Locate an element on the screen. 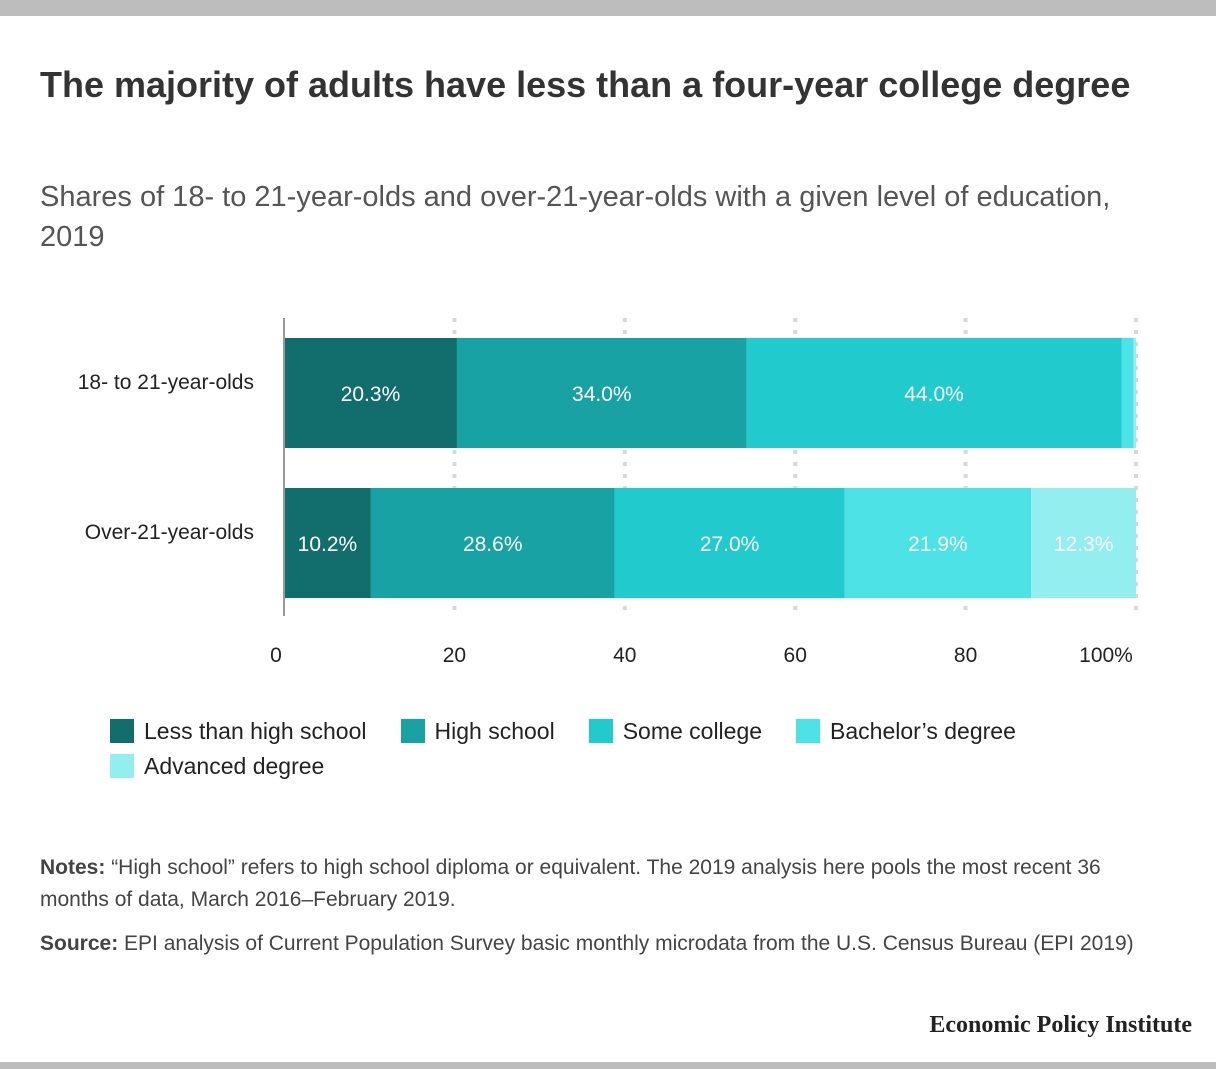  data-label: 28.6% is located at coordinates (493, 544).